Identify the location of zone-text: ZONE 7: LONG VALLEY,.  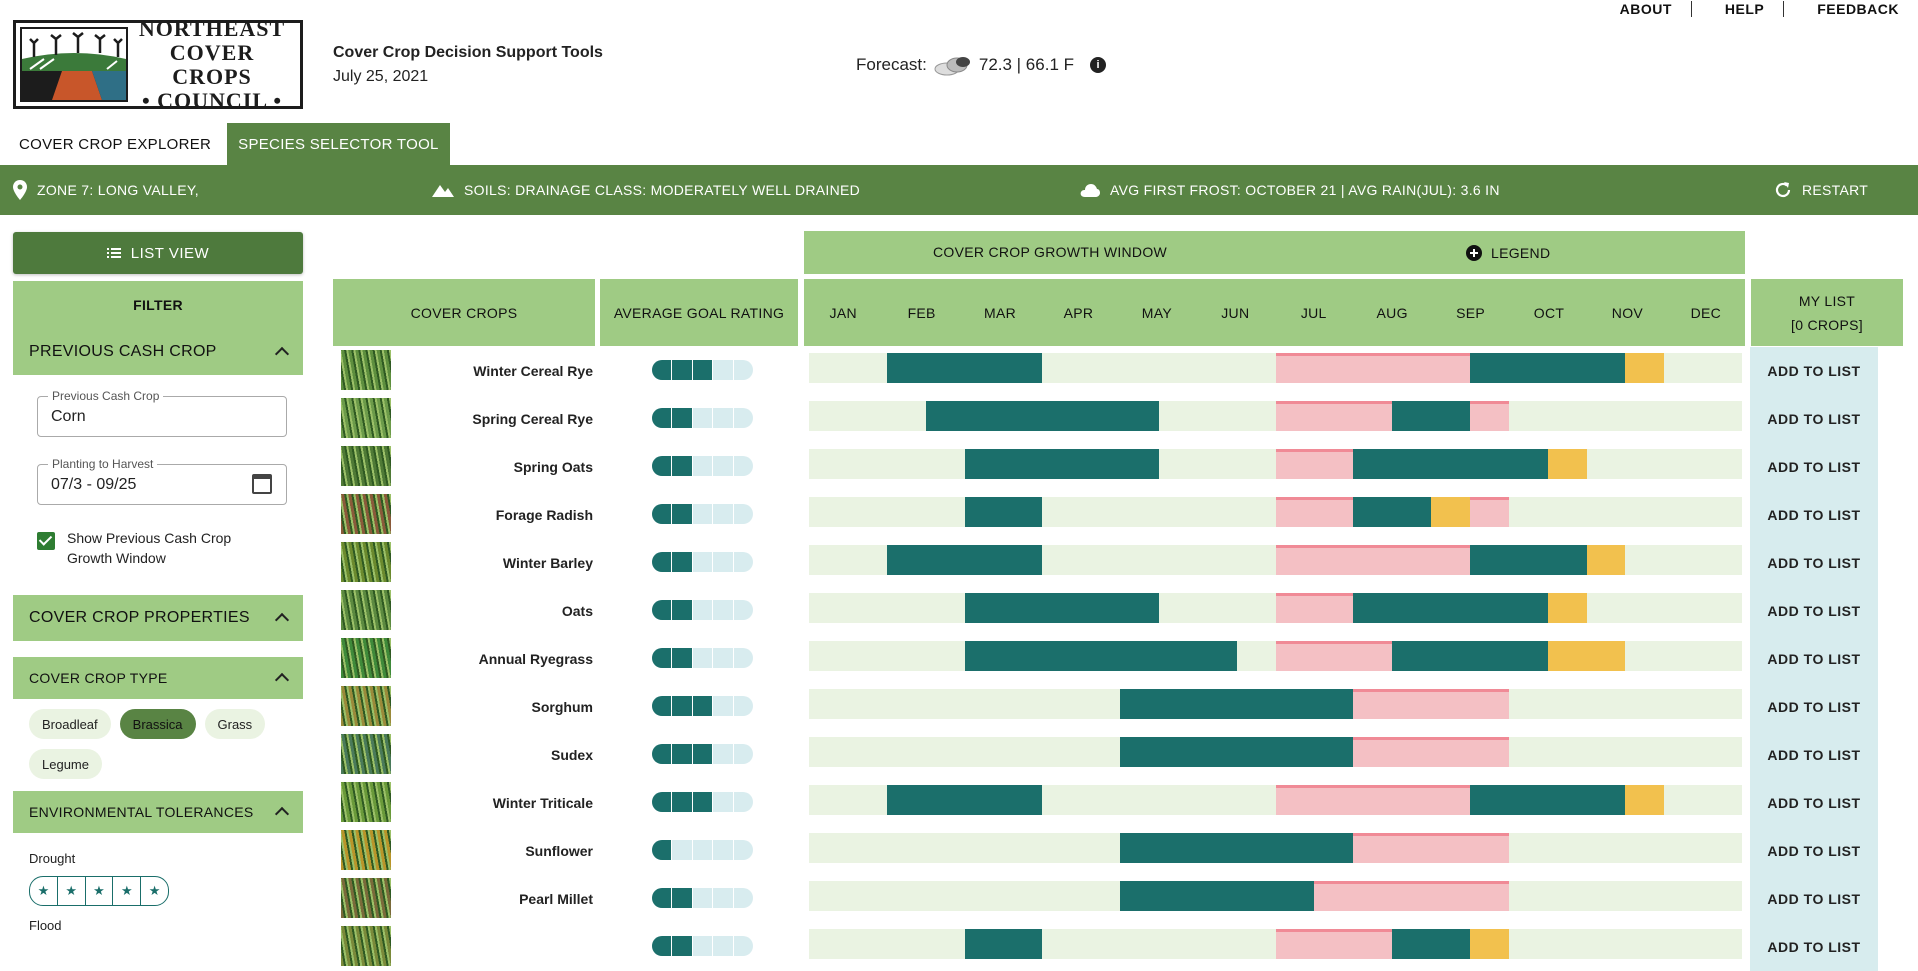
(118, 190).